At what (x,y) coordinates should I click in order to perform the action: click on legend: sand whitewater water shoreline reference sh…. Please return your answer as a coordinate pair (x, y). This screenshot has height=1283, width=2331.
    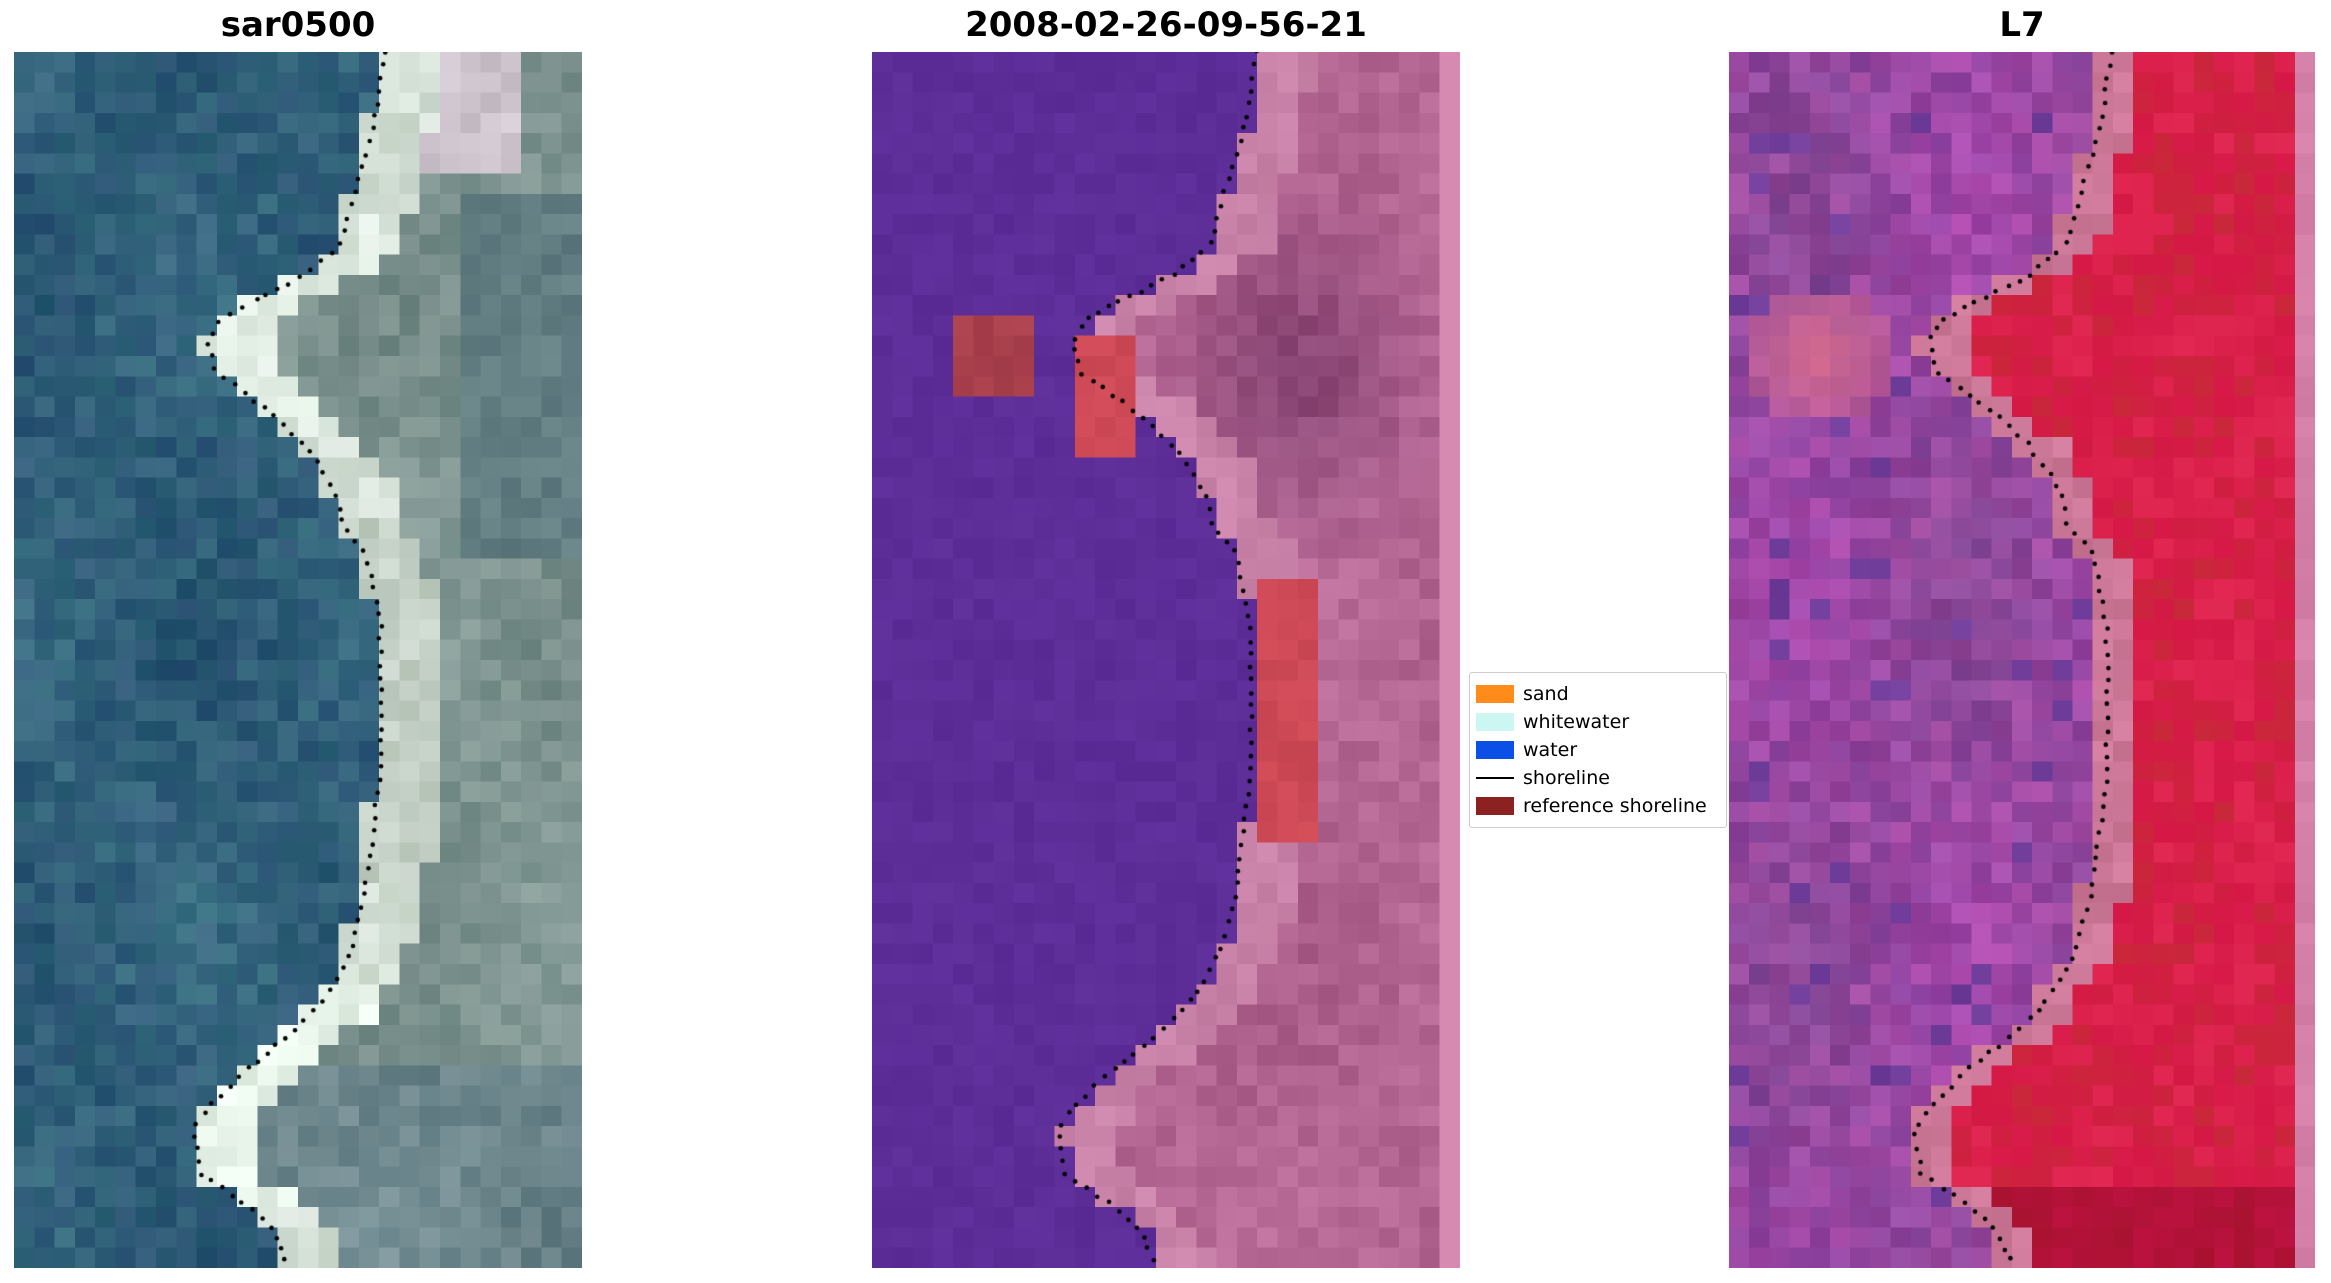
    Looking at the image, I should click on (1598, 750).